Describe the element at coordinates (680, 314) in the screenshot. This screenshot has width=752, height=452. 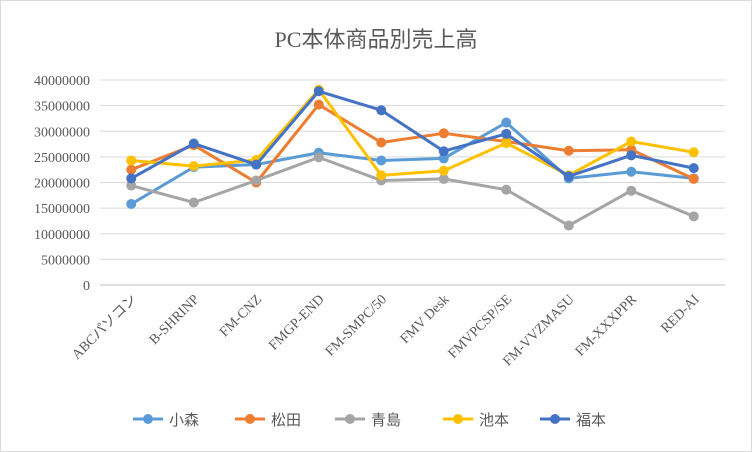
I see `x-tick-label: RED-AI` at that location.